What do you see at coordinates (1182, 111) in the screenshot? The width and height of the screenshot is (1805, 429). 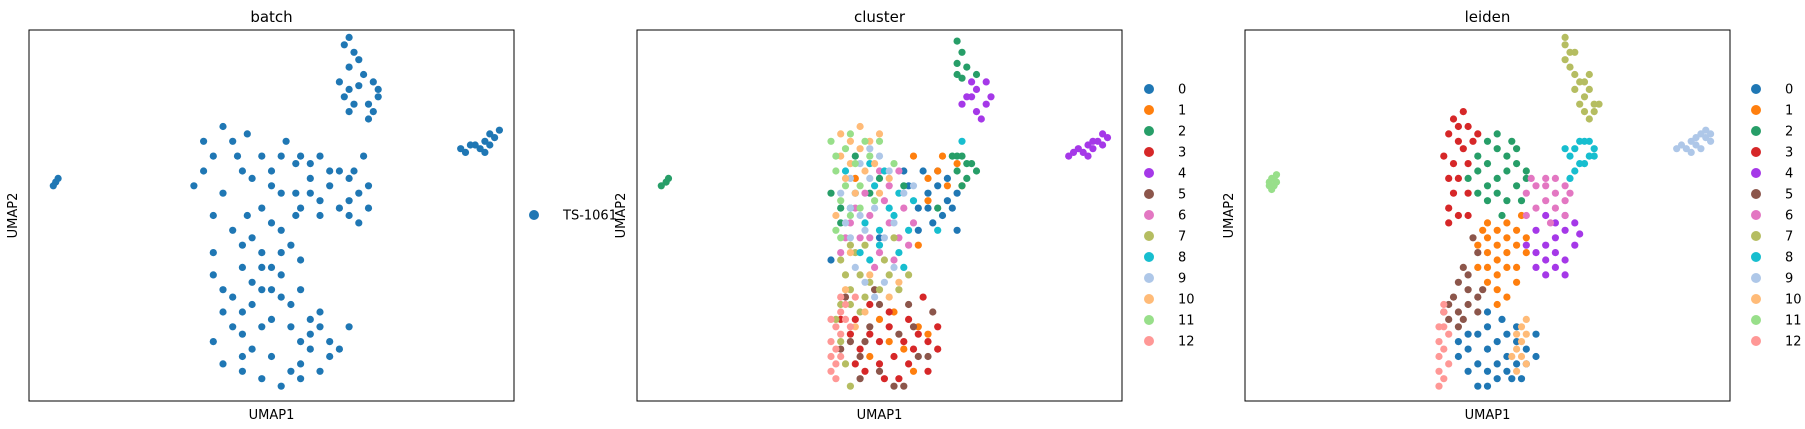 I see `legend-label: 1` at bounding box center [1182, 111].